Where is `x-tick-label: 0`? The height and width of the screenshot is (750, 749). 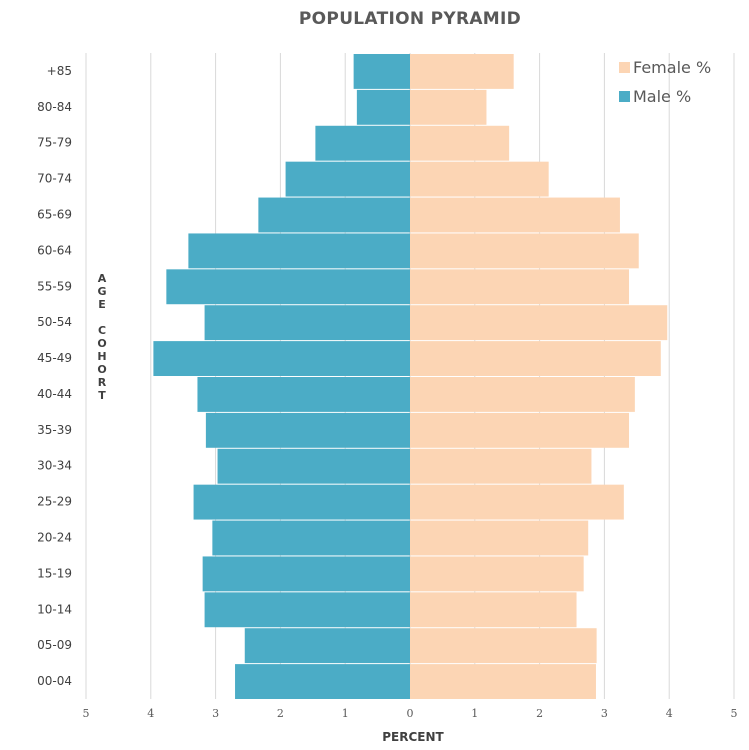
x-tick-label: 0 is located at coordinates (410, 713).